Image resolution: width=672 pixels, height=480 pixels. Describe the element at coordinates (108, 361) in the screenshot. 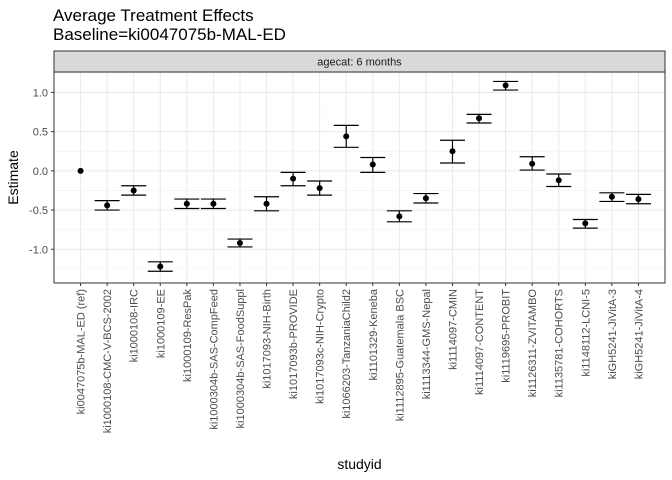

I see `x-tick-label: ki1000108-CMC-V-BCS-2002` at that location.